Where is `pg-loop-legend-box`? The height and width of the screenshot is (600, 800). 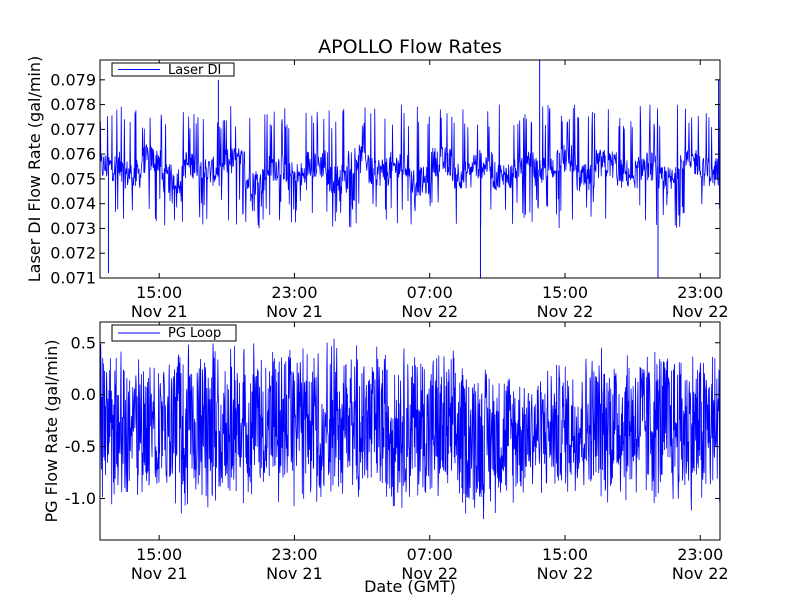
pg-loop-legend-box is located at coordinates (174, 333).